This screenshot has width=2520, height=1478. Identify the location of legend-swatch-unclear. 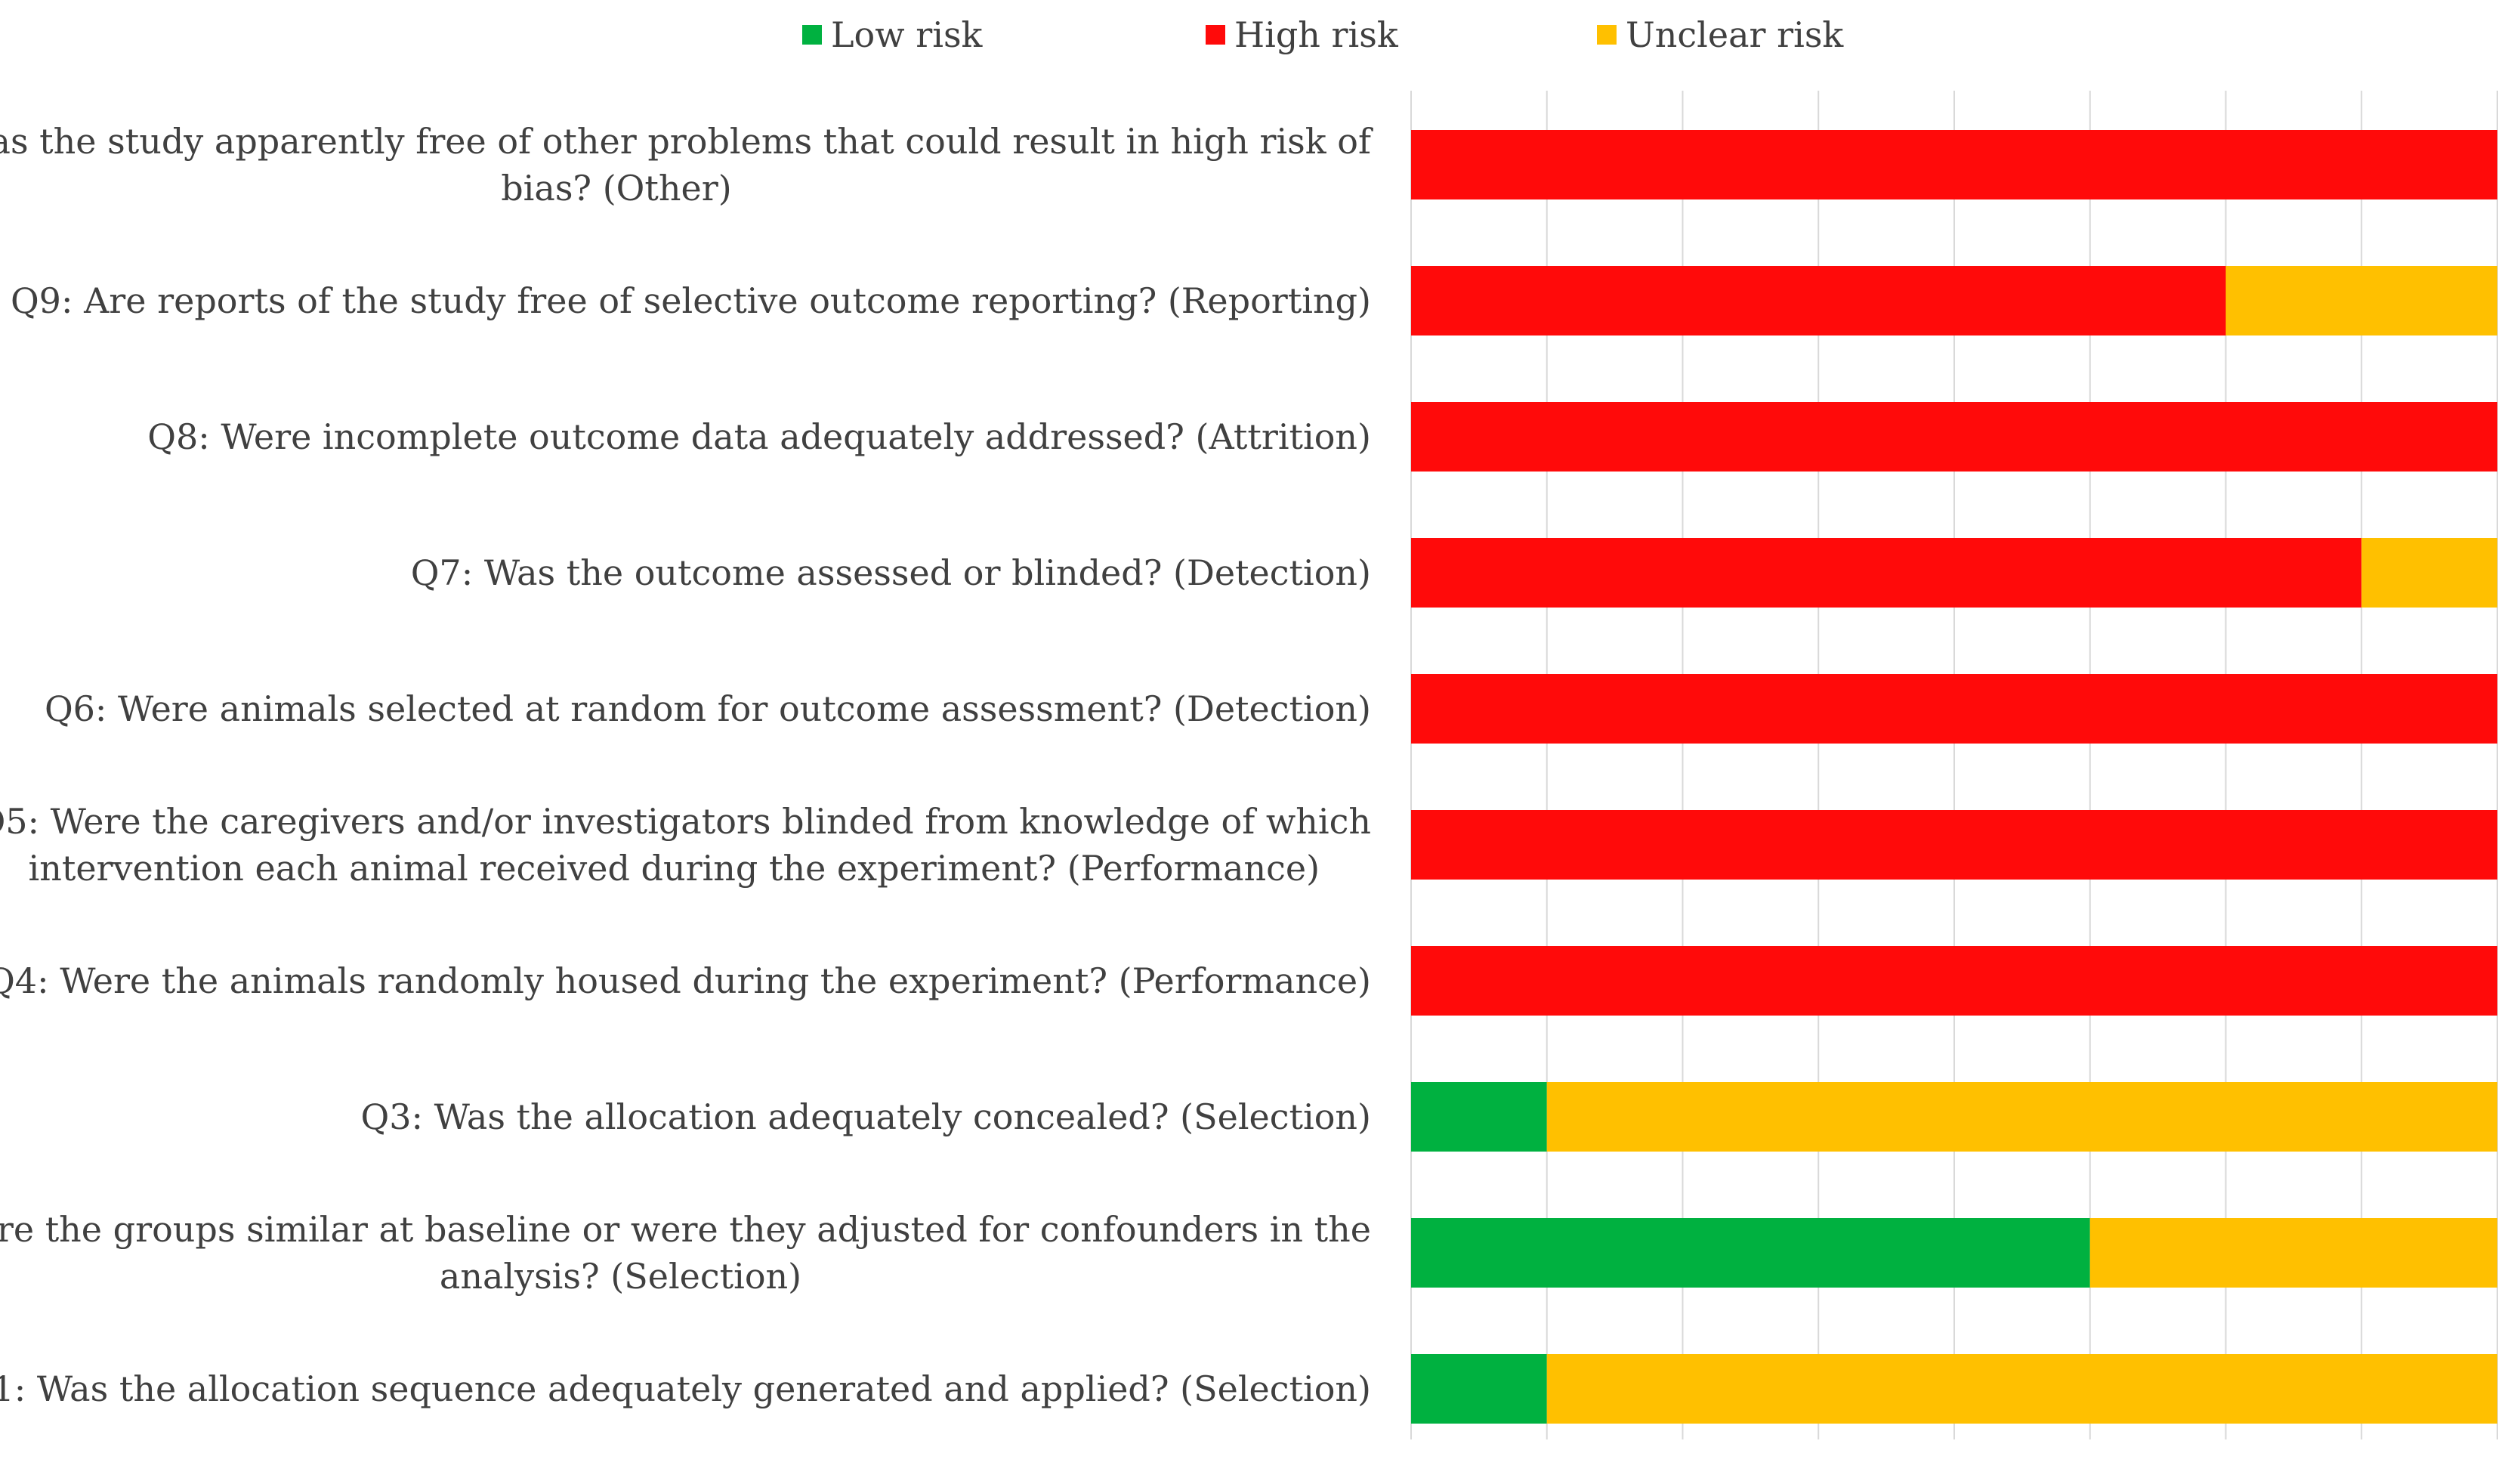
(1607, 35).